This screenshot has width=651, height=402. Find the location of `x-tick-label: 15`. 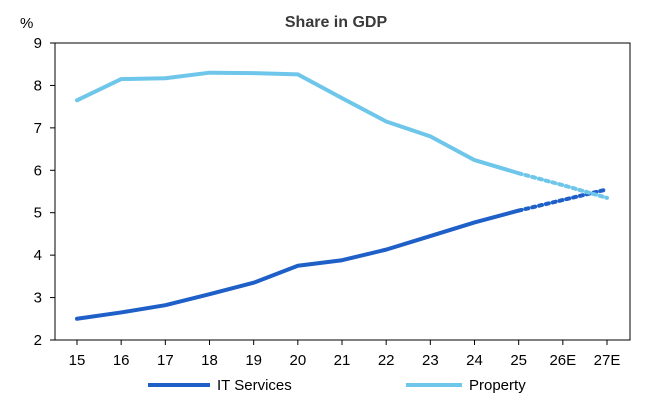

x-tick-label: 15 is located at coordinates (77, 360).